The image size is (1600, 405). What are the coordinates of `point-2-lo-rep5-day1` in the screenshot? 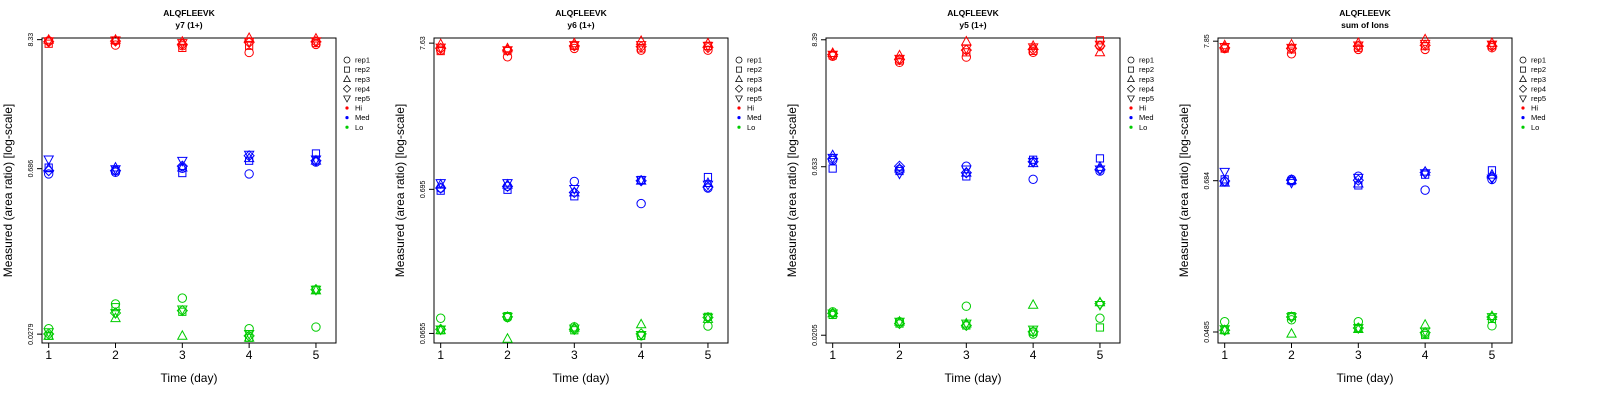 It's located at (441, 330).